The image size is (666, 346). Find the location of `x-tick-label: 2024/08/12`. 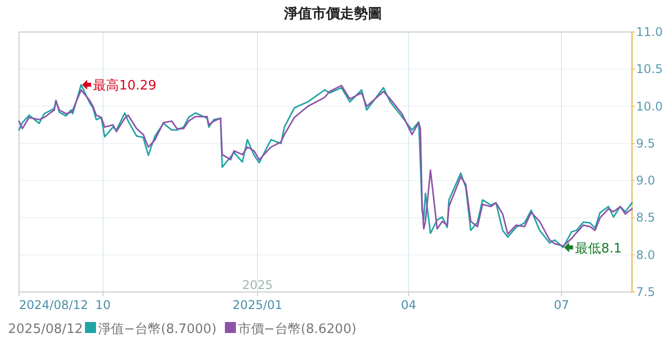

x-tick-label: 2024/08/12 is located at coordinates (53, 305).